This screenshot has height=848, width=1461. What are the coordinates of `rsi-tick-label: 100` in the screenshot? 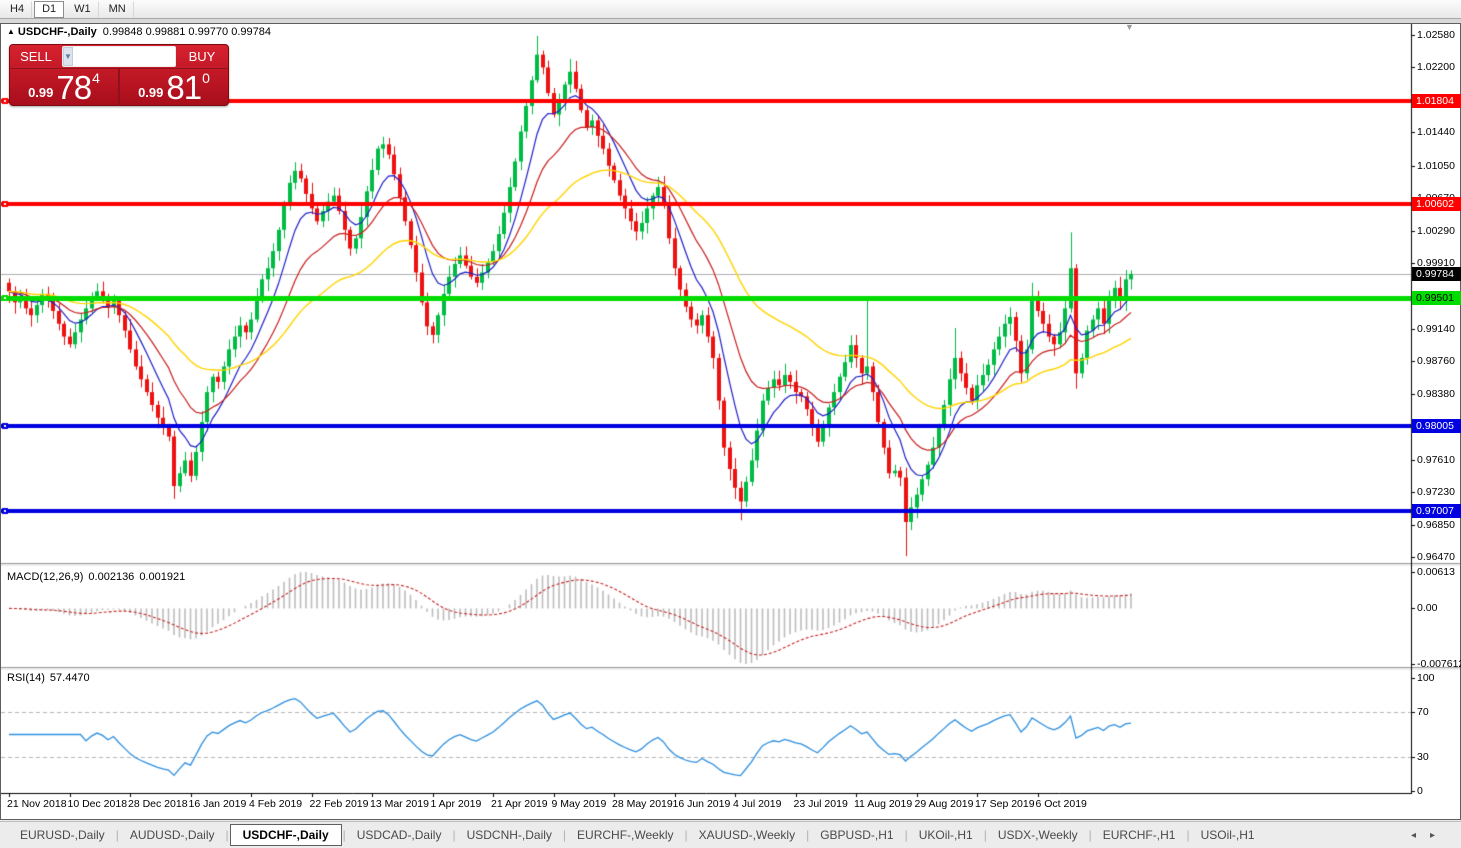 It's located at (1426, 678).